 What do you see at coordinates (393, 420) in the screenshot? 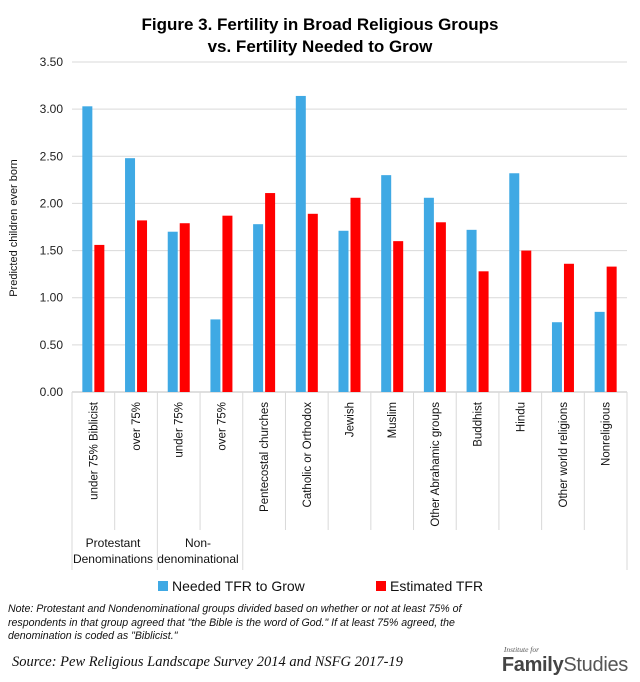
I see `category-label: Muslim` at bounding box center [393, 420].